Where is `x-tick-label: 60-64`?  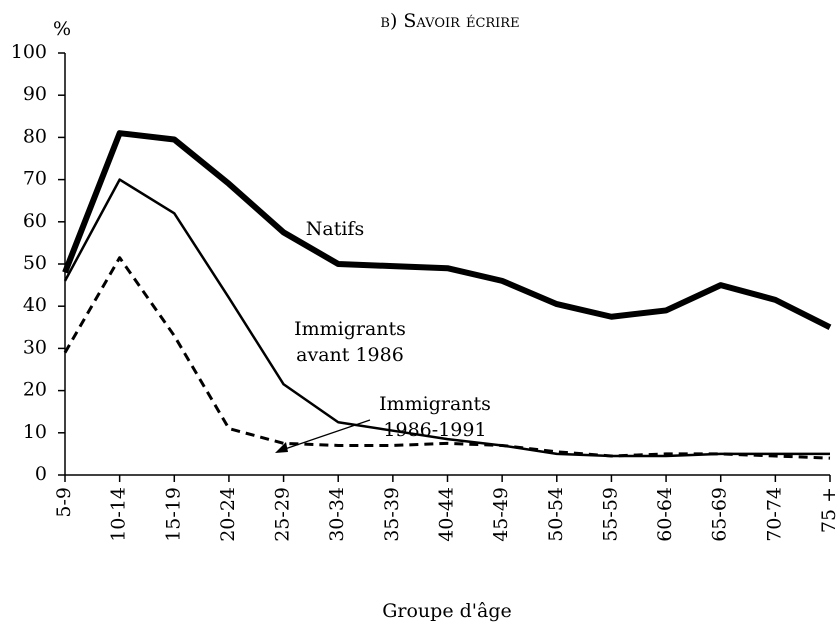
x-tick-label: 60-64 is located at coordinates (665, 514).